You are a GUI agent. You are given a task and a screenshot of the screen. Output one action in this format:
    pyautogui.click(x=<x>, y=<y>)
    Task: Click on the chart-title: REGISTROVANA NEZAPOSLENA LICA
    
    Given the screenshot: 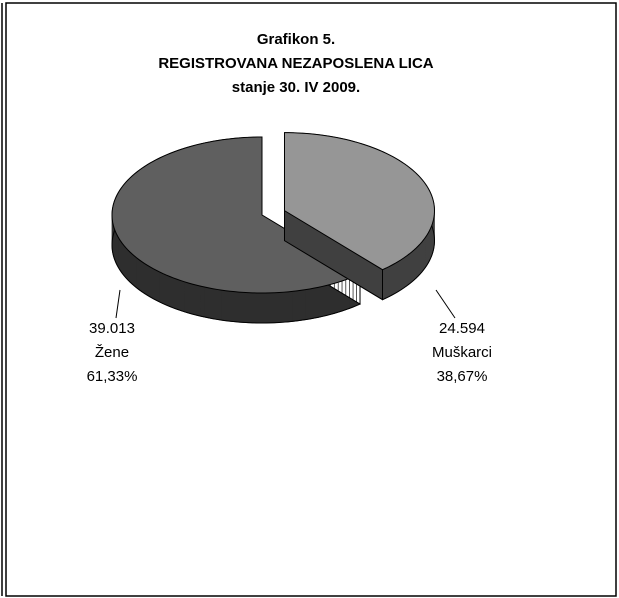 What is the action you would take?
    pyautogui.click(x=295, y=63)
    